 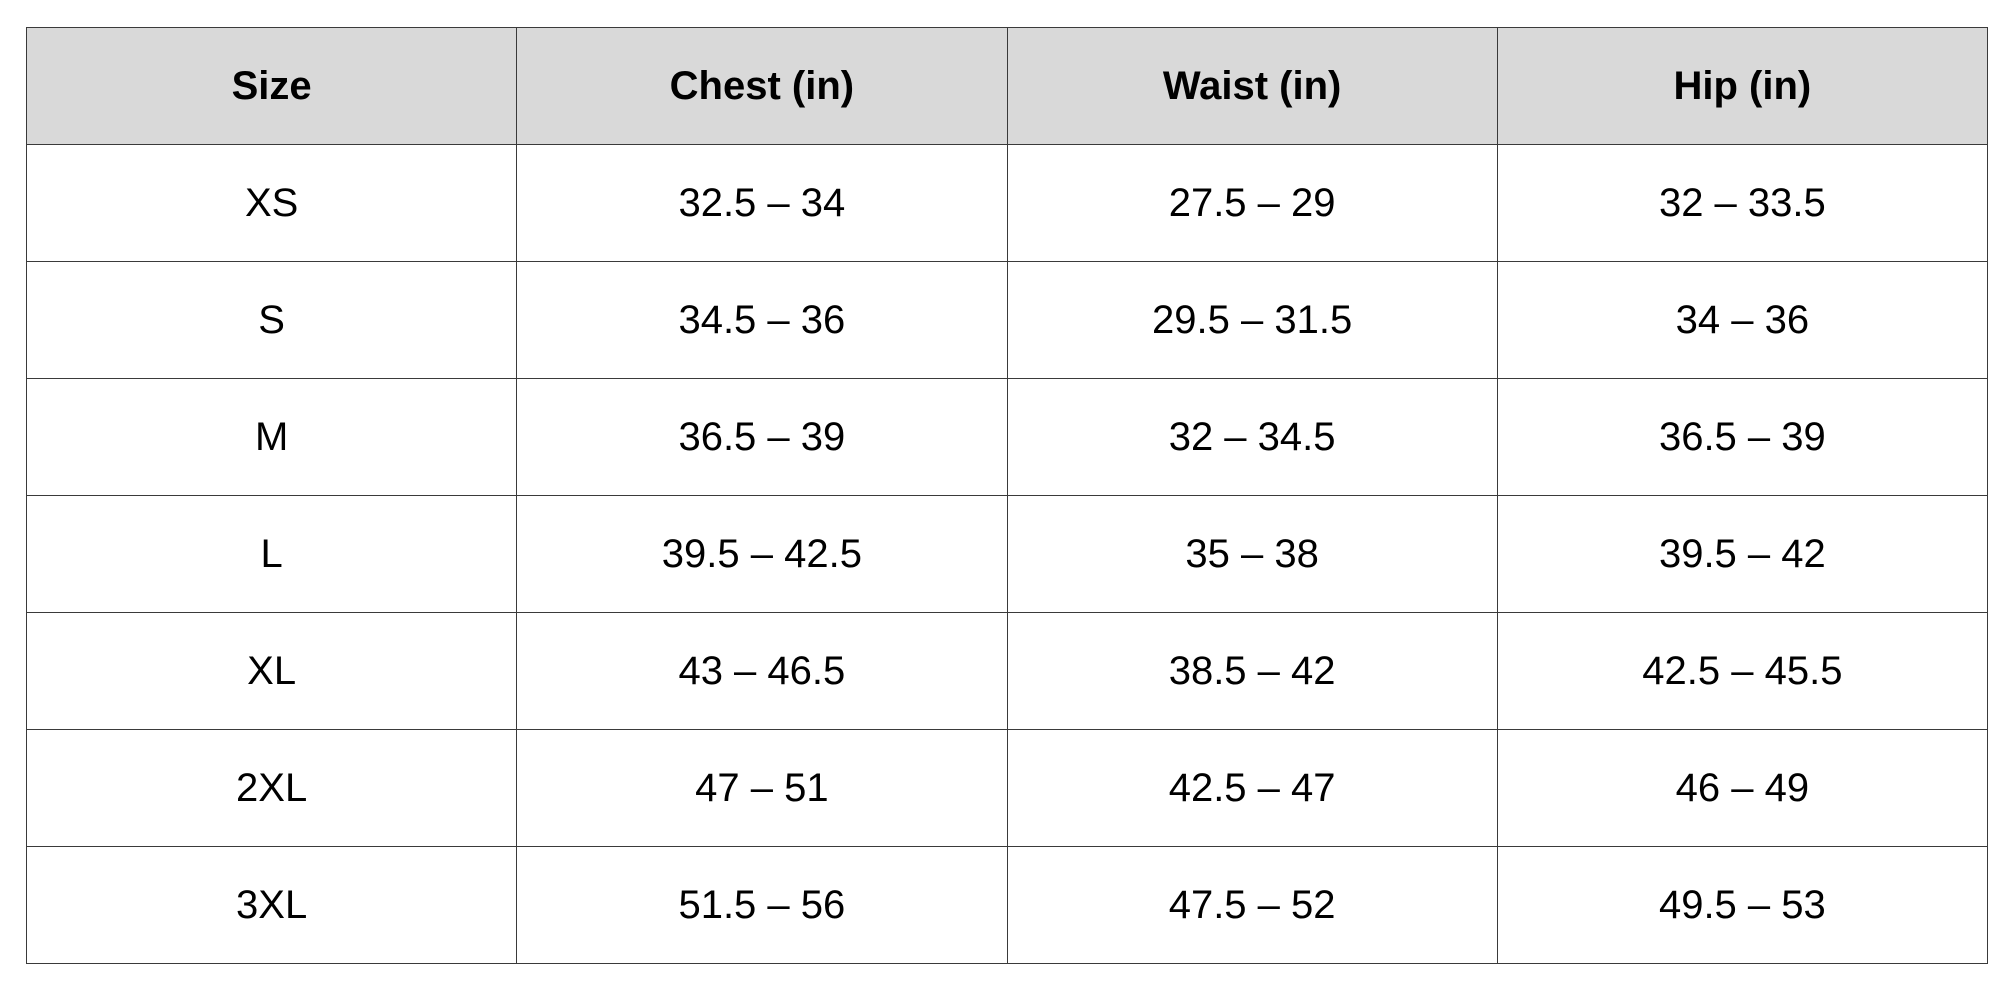 I want to click on cell-waist: 35 – 38, so click(x=1252, y=554).